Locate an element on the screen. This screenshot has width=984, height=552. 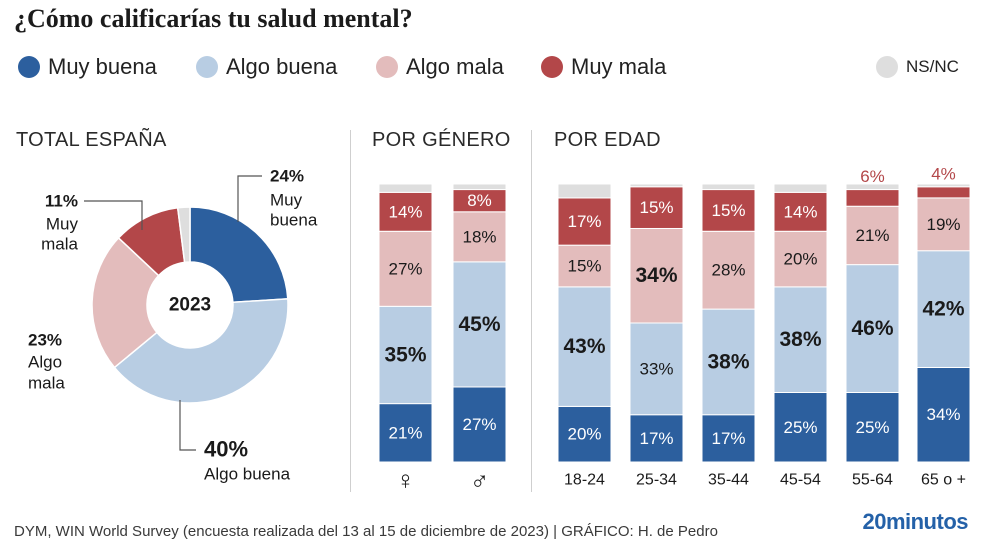
edad-label-2-0: 17% is located at coordinates (728, 438).